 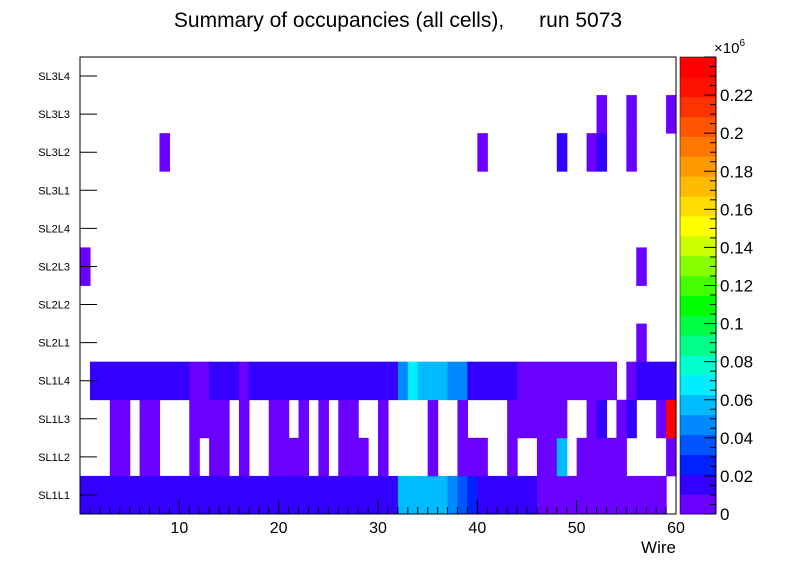 What do you see at coordinates (736, 171) in the screenshot?
I see `z-tick-label: 0.18` at bounding box center [736, 171].